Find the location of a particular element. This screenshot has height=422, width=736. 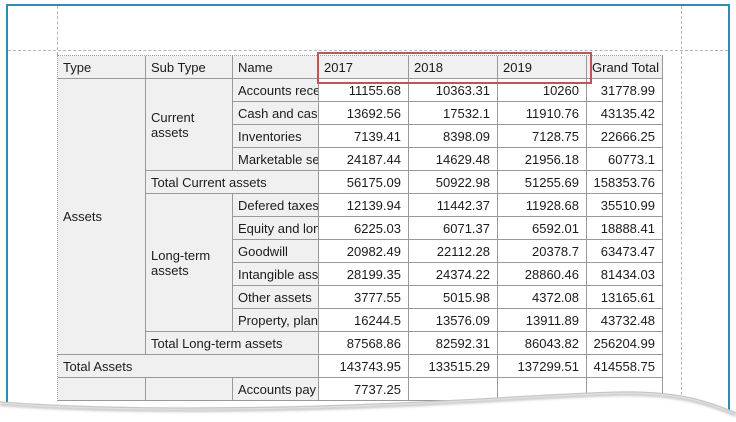

value-cell: 137299.51 is located at coordinates (542, 366).